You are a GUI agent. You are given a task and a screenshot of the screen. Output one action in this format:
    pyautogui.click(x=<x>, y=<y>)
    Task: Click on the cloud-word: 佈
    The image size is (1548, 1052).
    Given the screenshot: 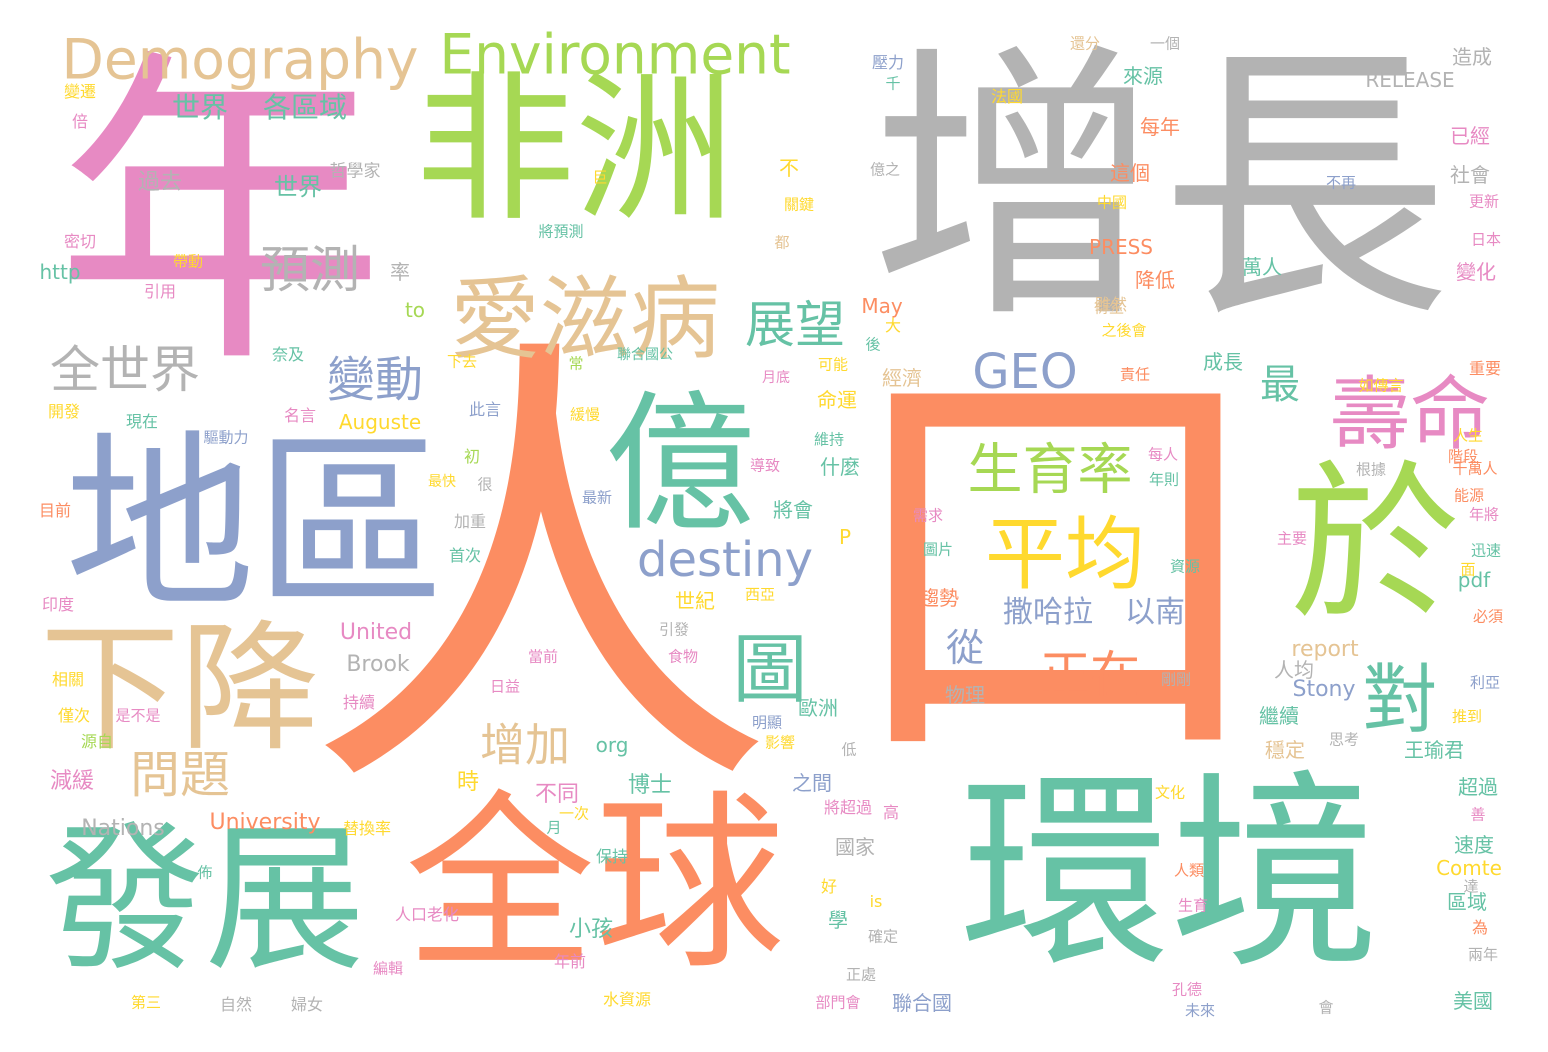 What is the action you would take?
    pyautogui.click(x=205, y=872)
    